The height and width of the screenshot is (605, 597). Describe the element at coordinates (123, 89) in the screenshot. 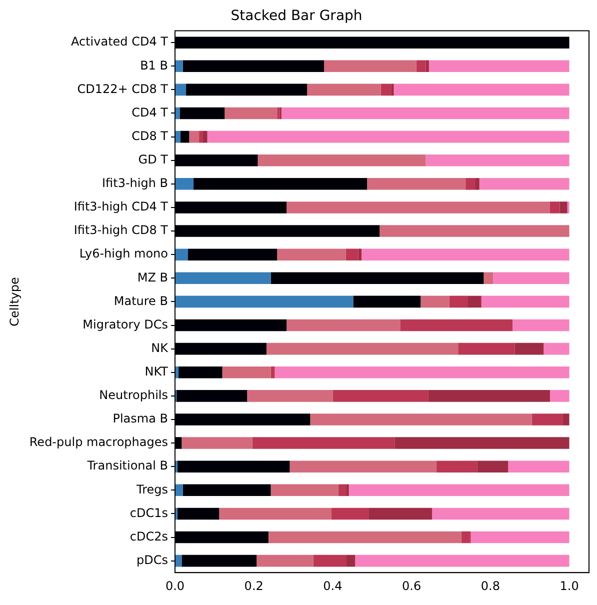

I see `y-tick-label: CD122+ CD8 T` at that location.